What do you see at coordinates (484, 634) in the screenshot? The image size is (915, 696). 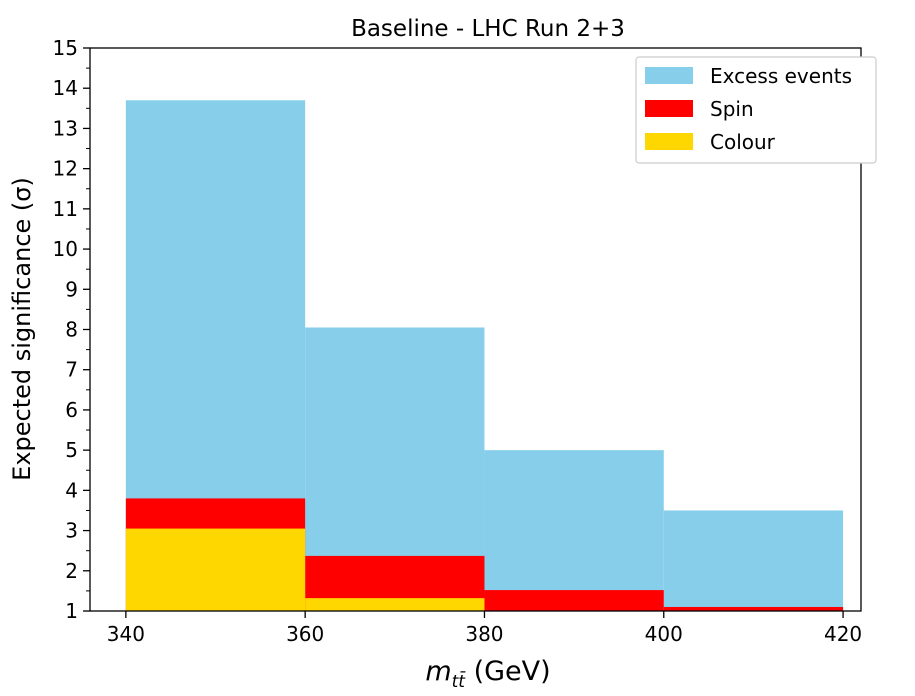 I see `x-tick-label-380: 380` at bounding box center [484, 634].